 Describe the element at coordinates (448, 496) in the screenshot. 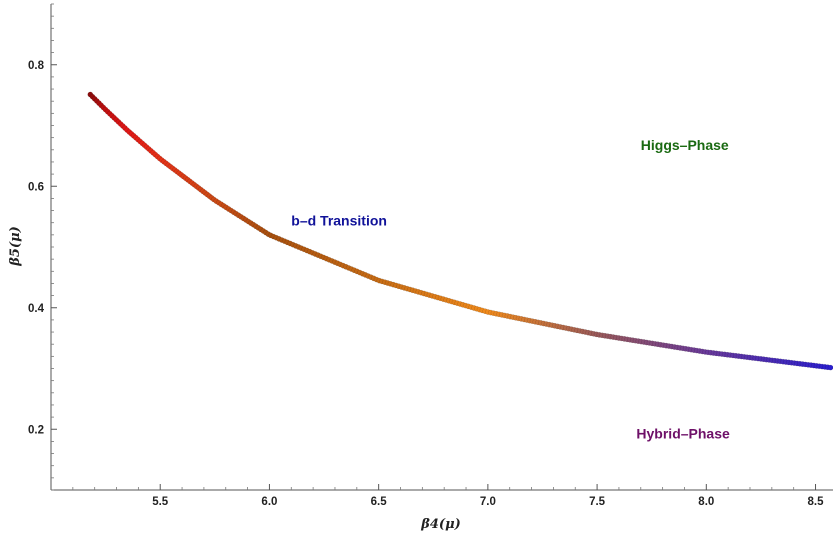

I see `x-axis-ticks: 5.5 6.0 6.5 7.0 7.5 8.0 8.5` at that location.